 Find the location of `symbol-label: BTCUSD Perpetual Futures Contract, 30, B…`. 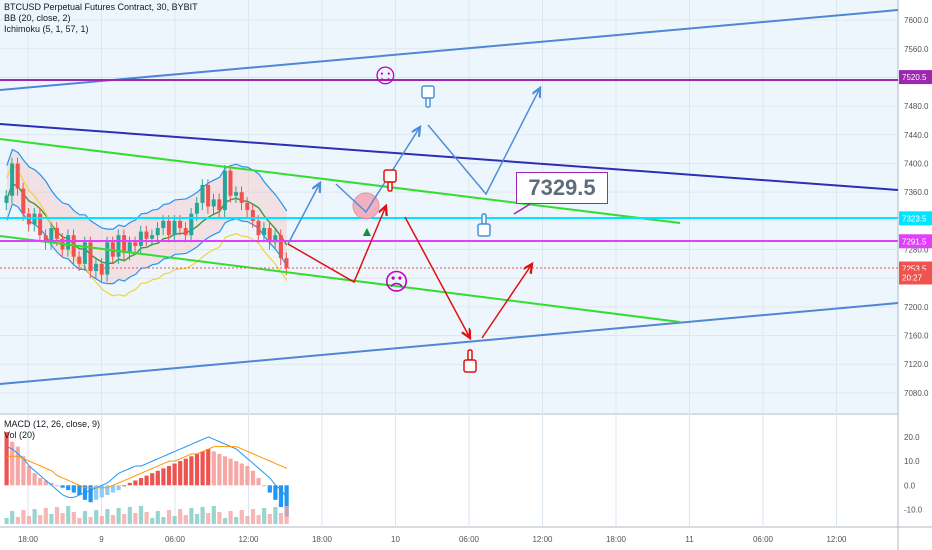

symbol-label: BTCUSD Perpetual Futures Contract, 30, B… is located at coordinates (101, 7).